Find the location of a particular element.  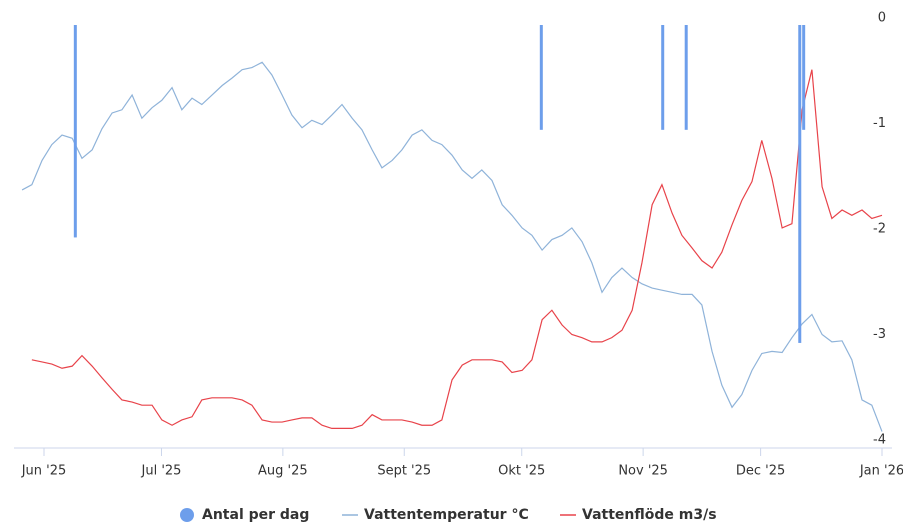

y-tick-label: -1 is located at coordinates (879, 123).